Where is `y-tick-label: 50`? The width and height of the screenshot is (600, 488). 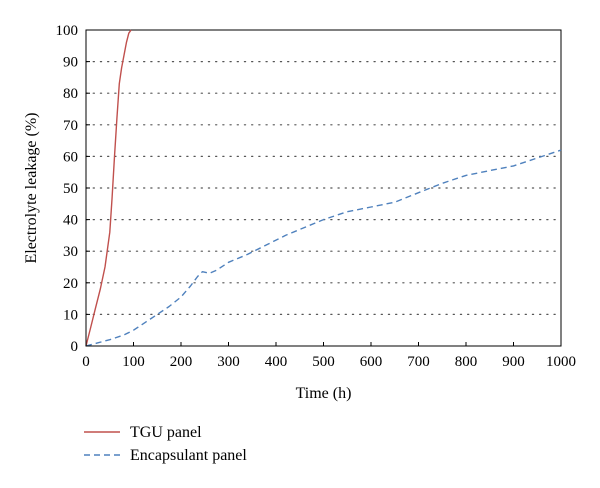 y-tick-label: 50 is located at coordinates (70, 189).